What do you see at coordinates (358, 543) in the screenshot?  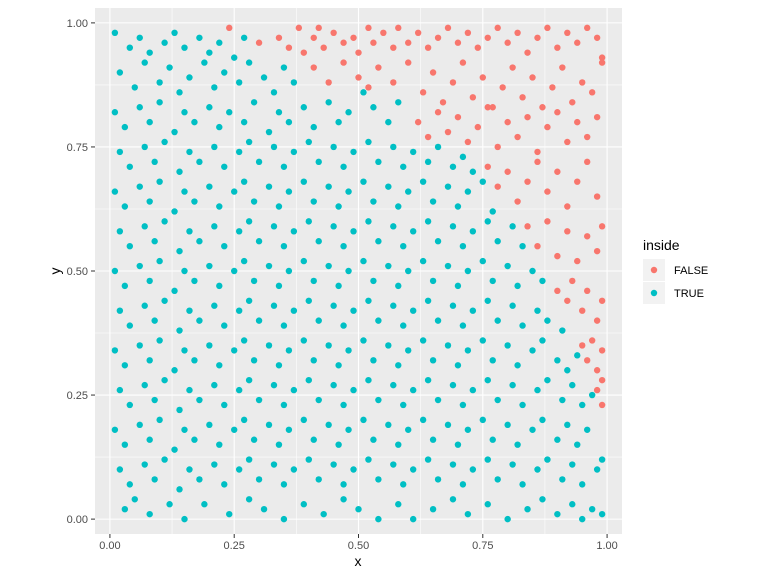 I see `x-axis-ticks: 0.00 0.25 0.50 0.75 1.00` at bounding box center [358, 543].